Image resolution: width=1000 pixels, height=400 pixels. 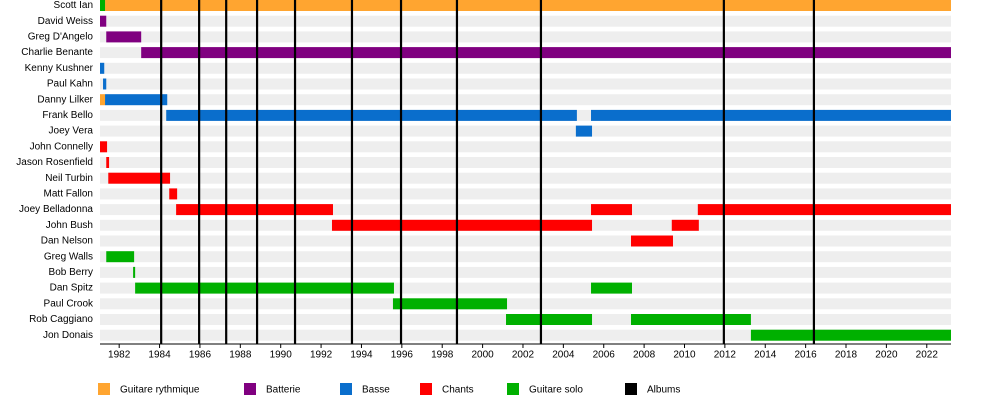 I want to click on x-tick-label: 1984, so click(x=159, y=355).